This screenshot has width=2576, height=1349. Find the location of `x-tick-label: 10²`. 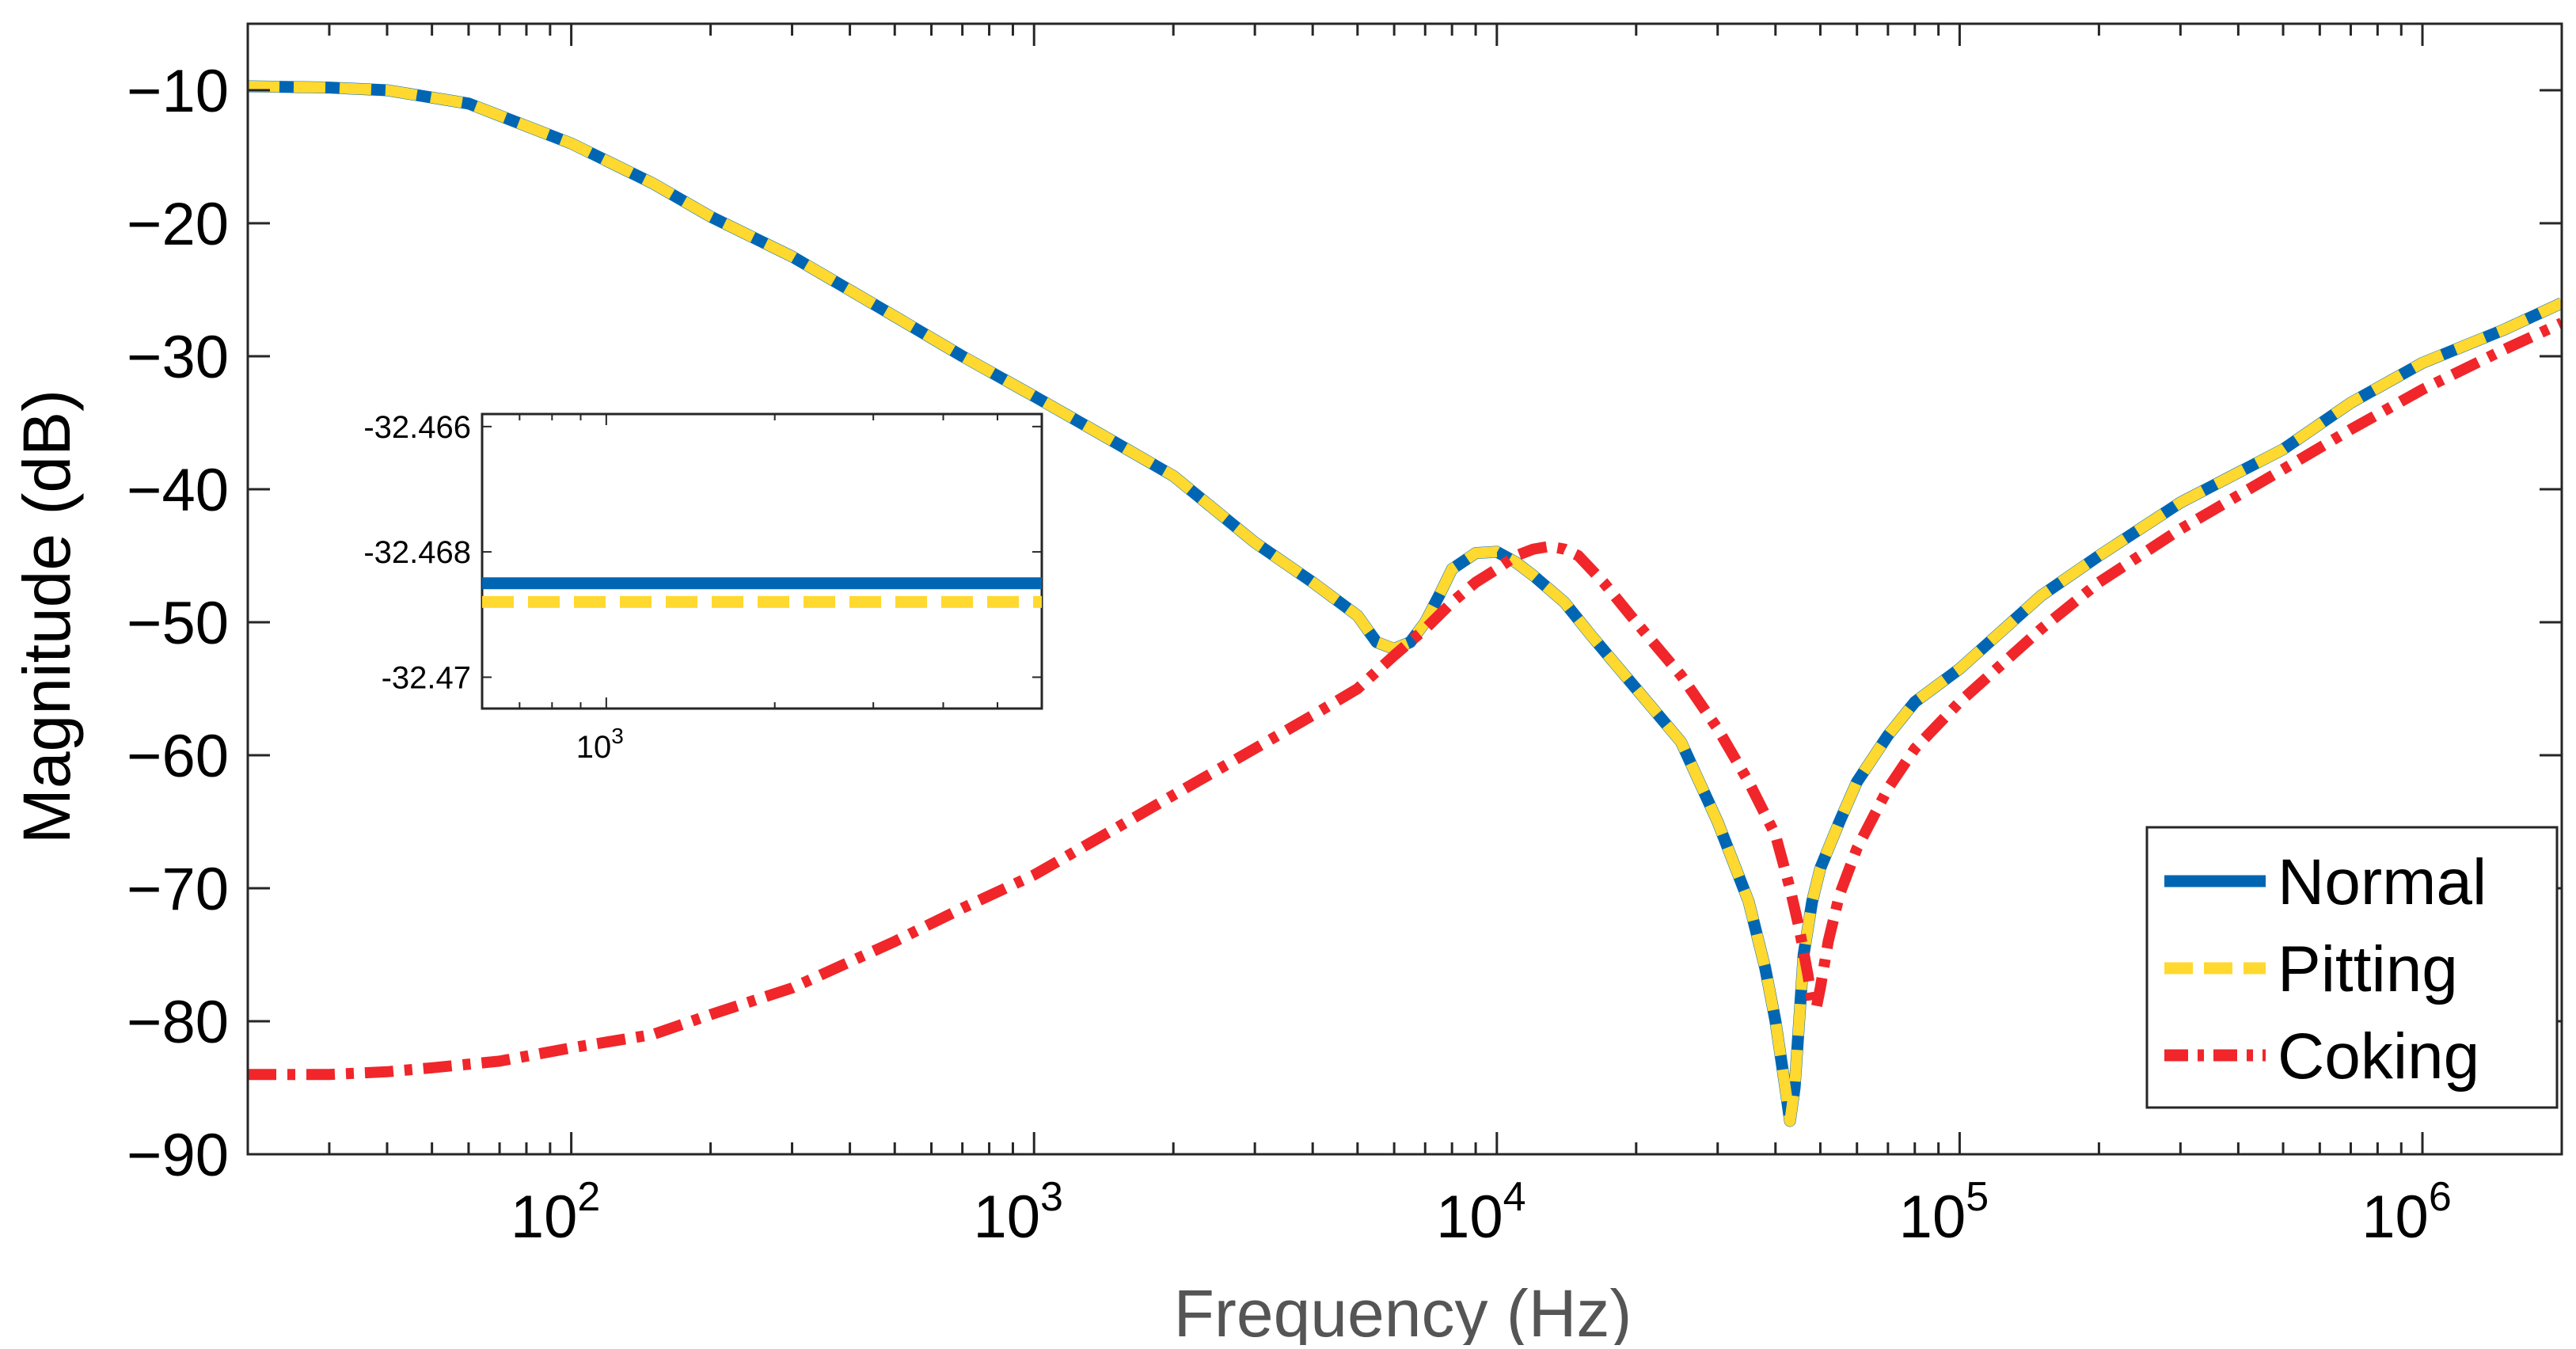

x-tick-label: 10² is located at coordinates (555, 1212).